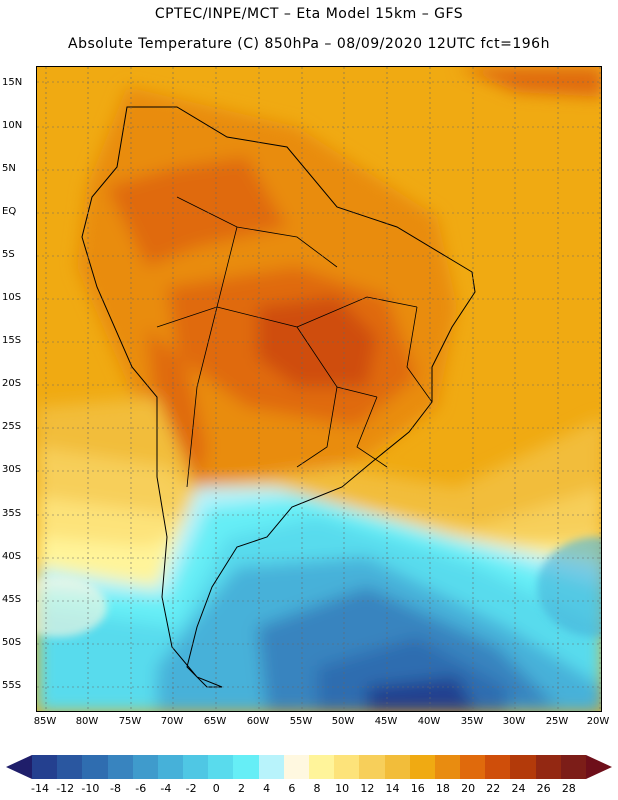  I want to click on title-line-1: CPTEC/INPE/MCT – Eta Model 15km – GFS, so click(309, 14).